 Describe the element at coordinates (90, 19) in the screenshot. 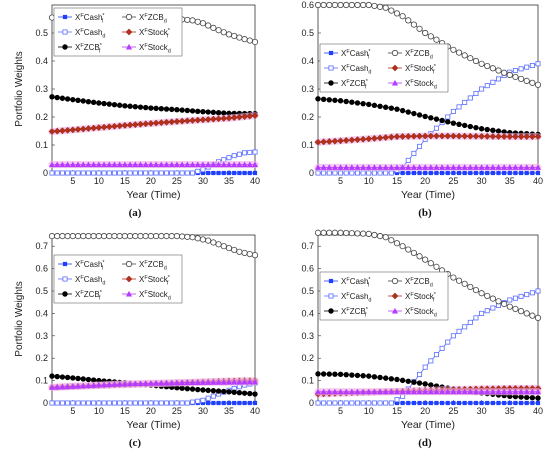

I see `legend-label-cash_f: XFCash* f` at that location.